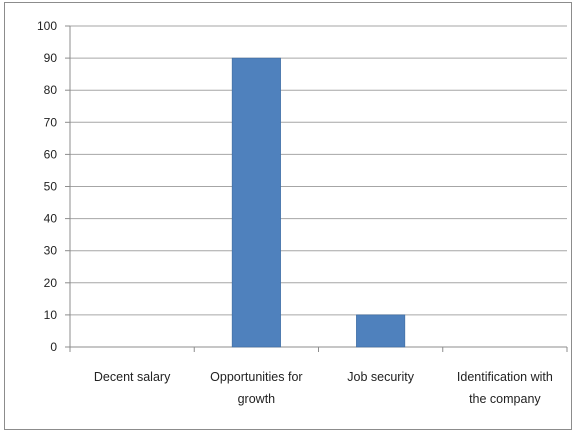 The height and width of the screenshot is (436, 578). What do you see at coordinates (51, 283) in the screenshot?
I see `y-tick-label: 20` at bounding box center [51, 283].